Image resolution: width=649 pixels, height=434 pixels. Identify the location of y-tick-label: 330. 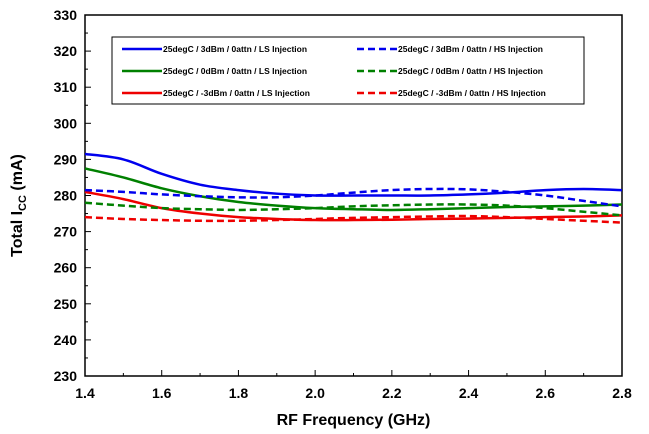
(66, 15).